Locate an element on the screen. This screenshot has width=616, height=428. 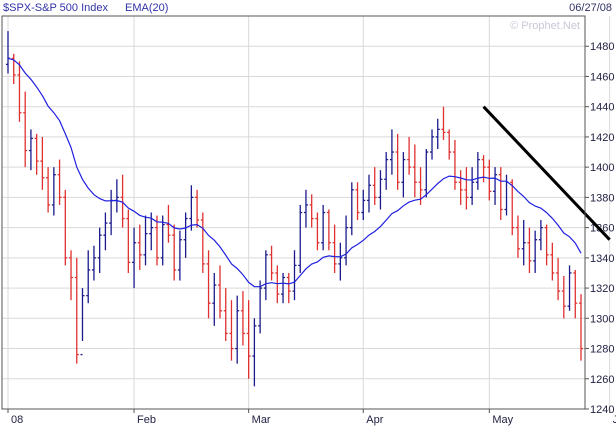
y-tick-label: 1420 is located at coordinates (602, 138).